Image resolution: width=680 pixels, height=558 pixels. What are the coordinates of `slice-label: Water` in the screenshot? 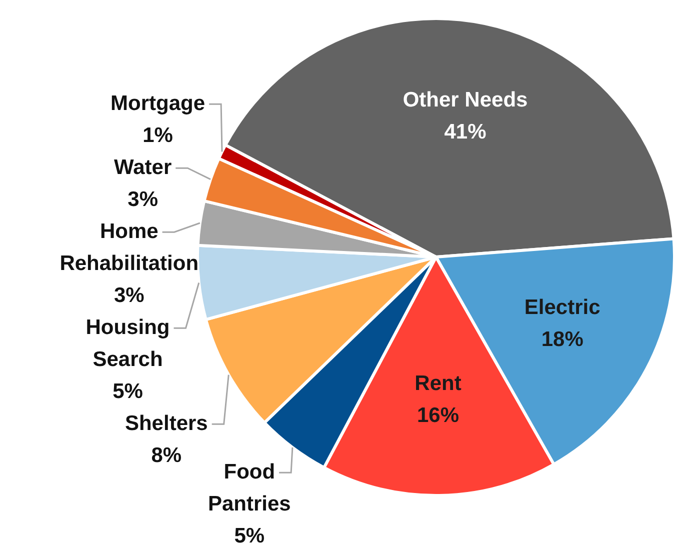 It's located at (143, 167).